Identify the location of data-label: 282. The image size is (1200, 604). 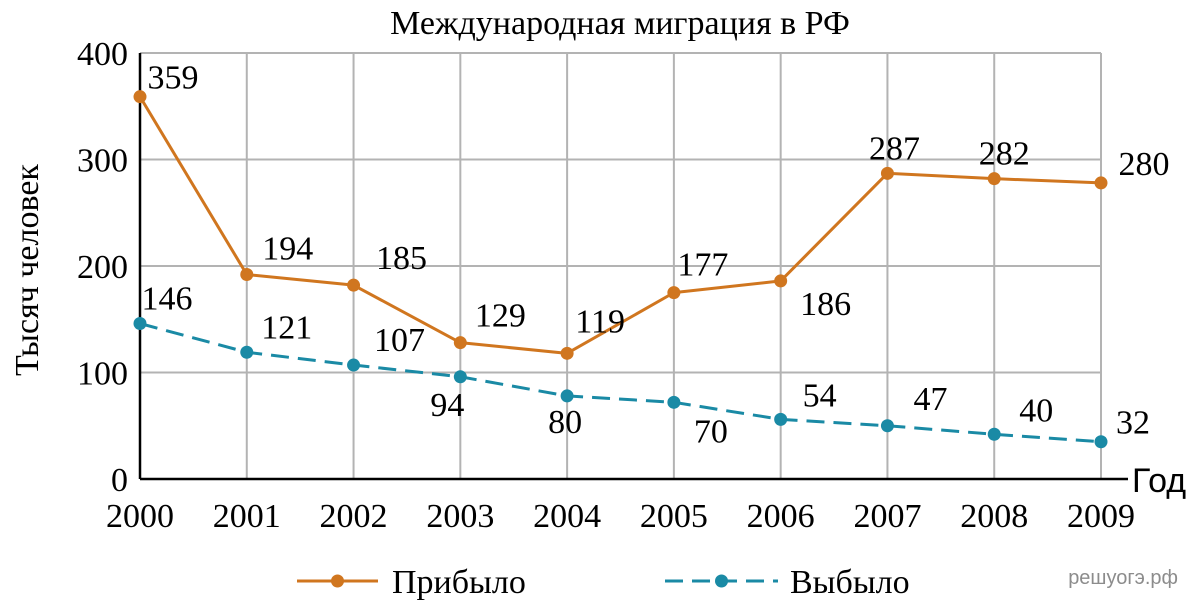
(1004, 154).